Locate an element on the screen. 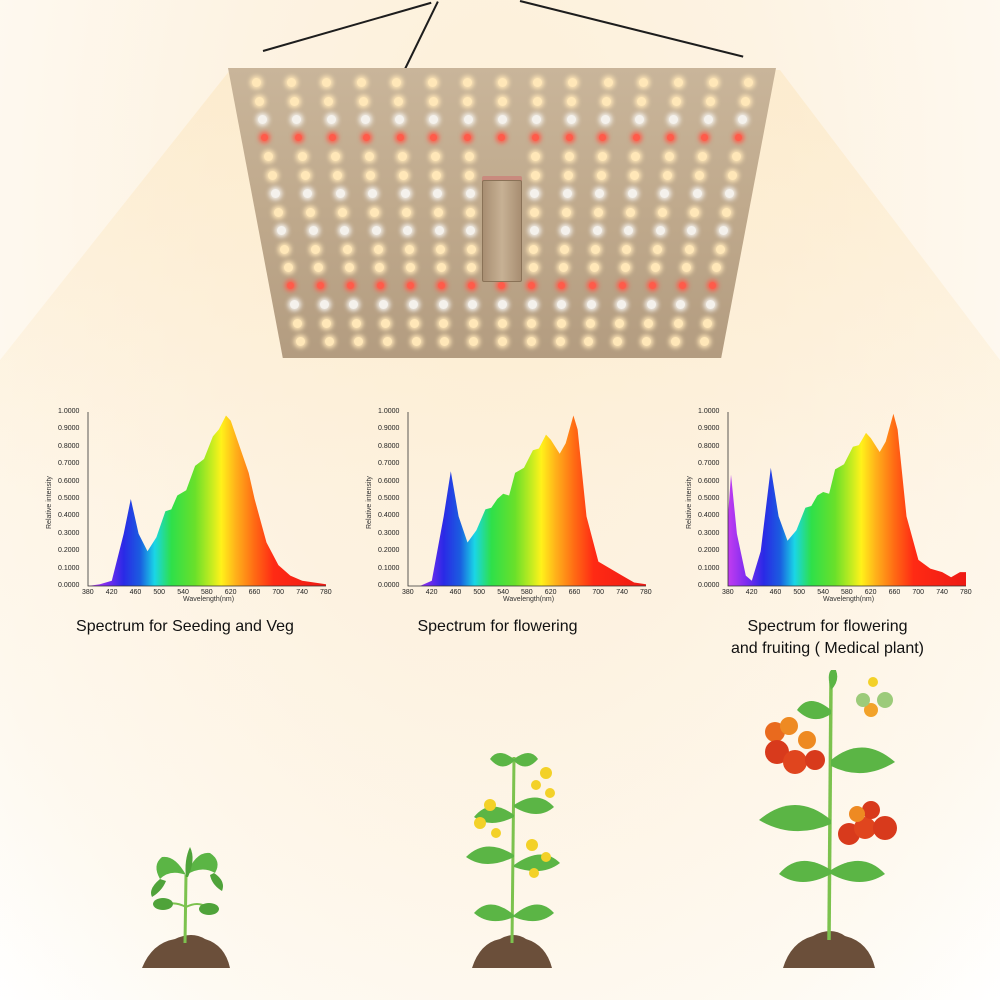 The image size is (1000, 1000). hanging-wire-right is located at coordinates (631, 29).